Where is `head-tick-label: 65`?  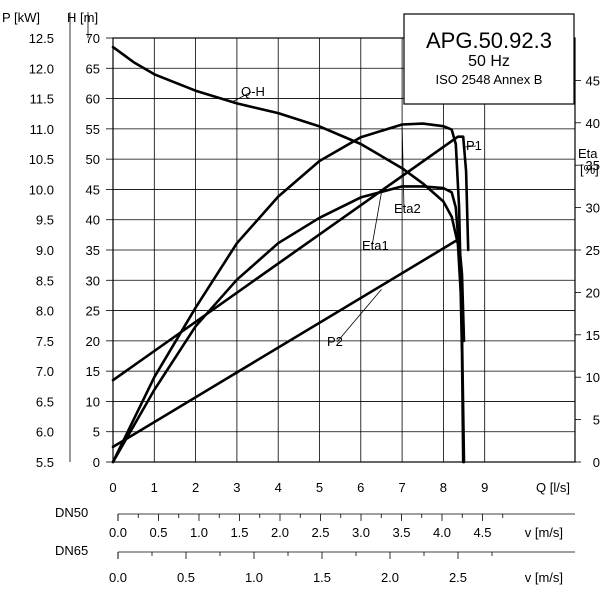
head-tick-label: 65 is located at coordinates (93, 68).